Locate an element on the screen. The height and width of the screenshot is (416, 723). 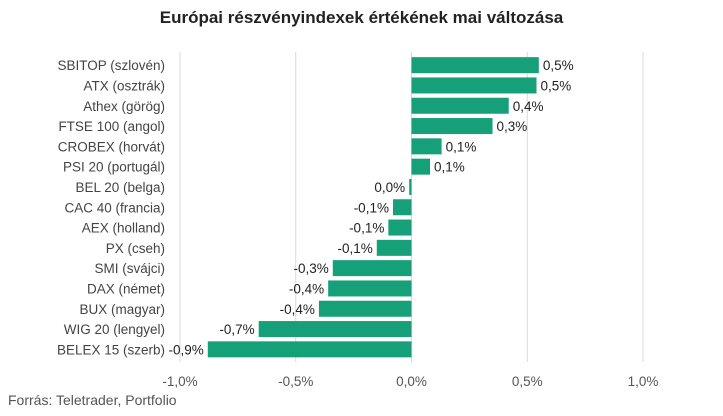
category-label: AEX (holland) is located at coordinates (123, 228).